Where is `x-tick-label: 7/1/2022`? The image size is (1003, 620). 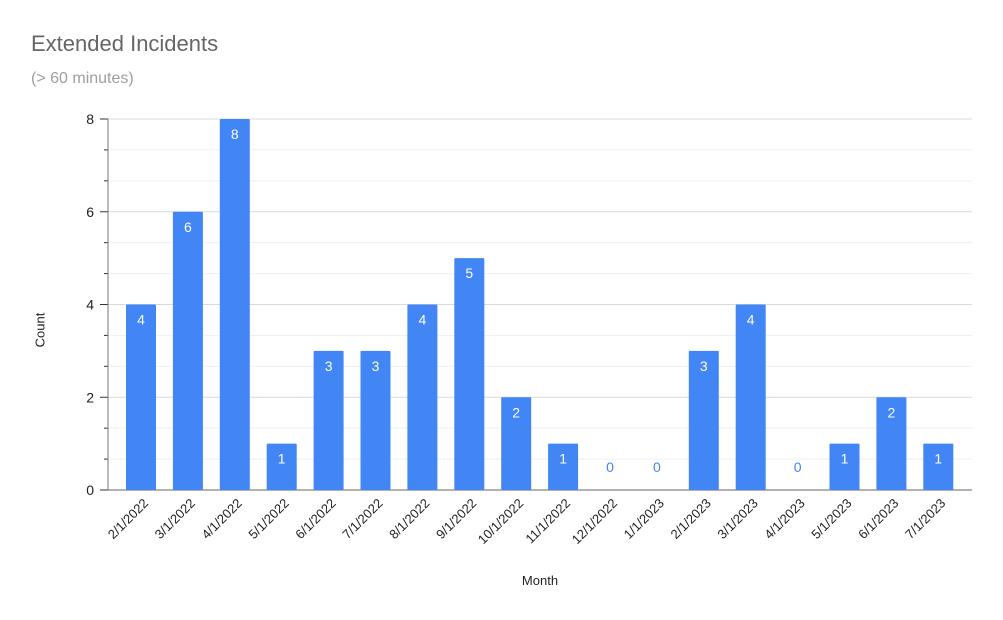 x-tick-label: 7/1/2022 is located at coordinates (362, 519).